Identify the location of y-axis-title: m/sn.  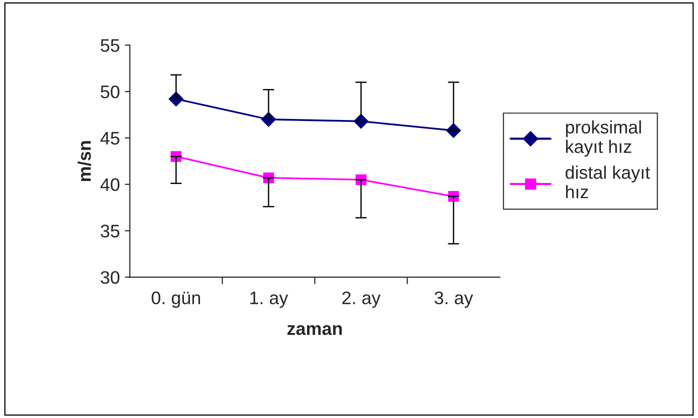
(85, 161).